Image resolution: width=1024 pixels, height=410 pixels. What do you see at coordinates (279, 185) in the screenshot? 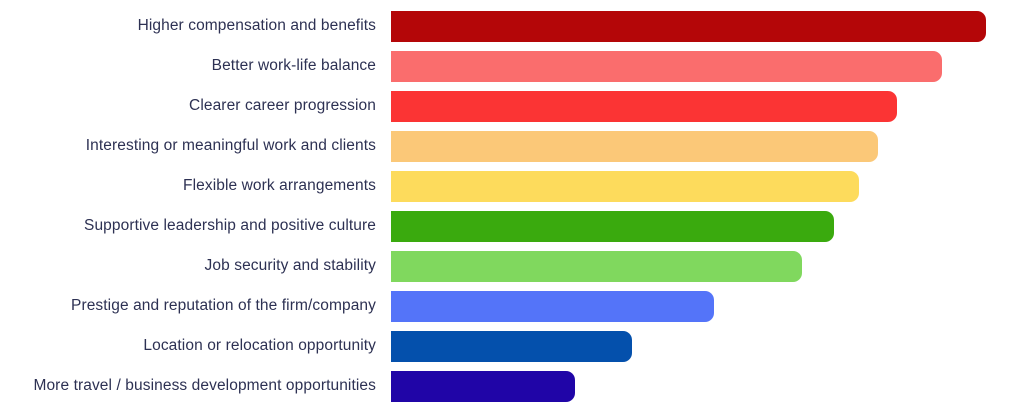
I see `category-label: Flexible work arrangements` at bounding box center [279, 185].